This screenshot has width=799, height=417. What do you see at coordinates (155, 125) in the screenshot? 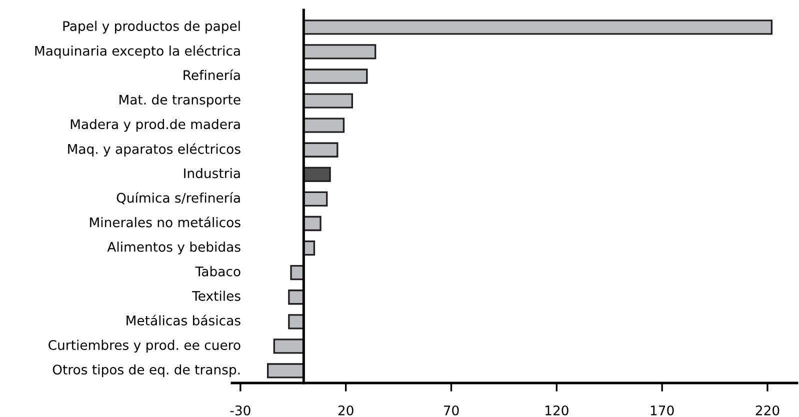
I see `y-tick-label: Madera y prod.de madera` at bounding box center [155, 125].